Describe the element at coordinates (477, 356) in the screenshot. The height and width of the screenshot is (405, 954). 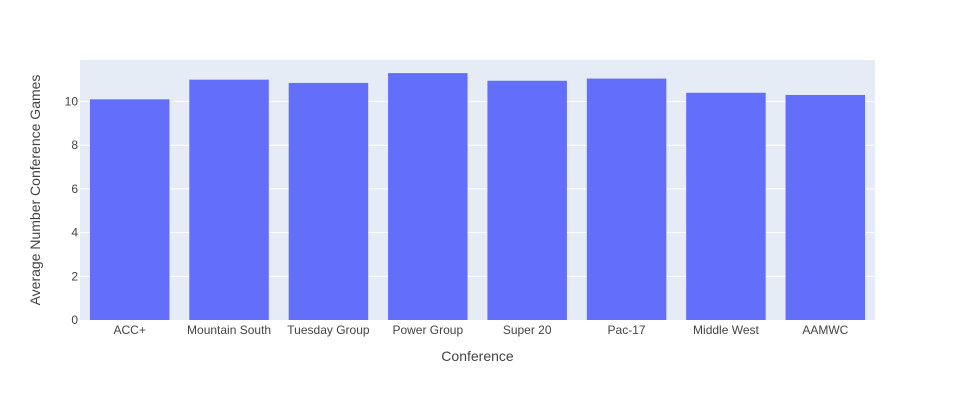
I see `x-axis-title: Conference` at that location.